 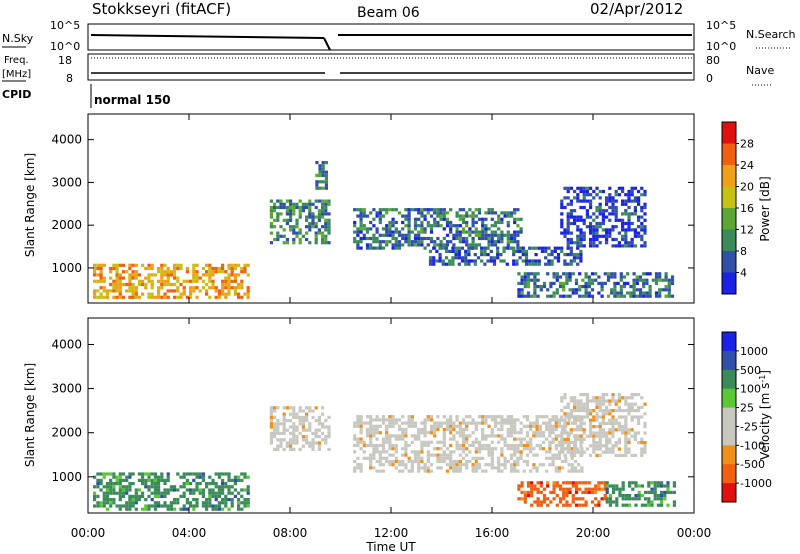 What do you see at coordinates (729, 474) in the screenshot?
I see `velocity-colorbar-swatch` at bounding box center [729, 474].